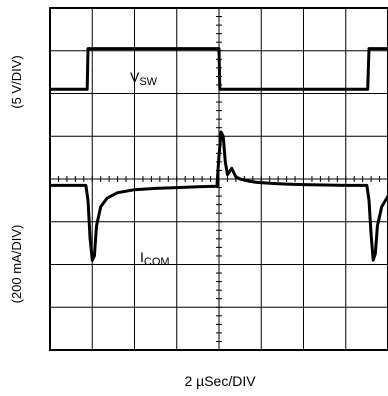  What do you see at coordinates (16, 264) in the screenshot?
I see `y-axis-label-bottom: (200 mA/DIV)` at bounding box center [16, 264].